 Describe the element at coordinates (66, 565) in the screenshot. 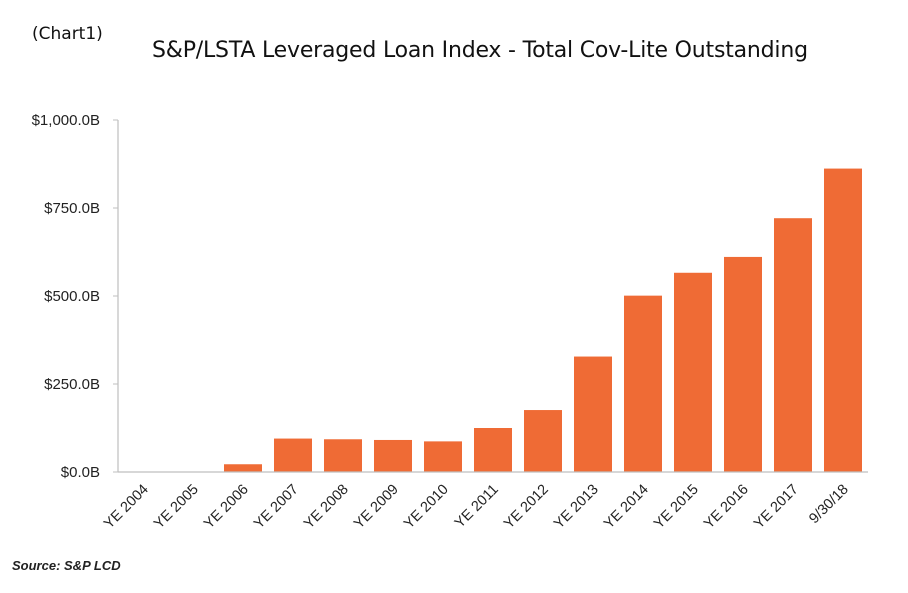

I see `source-note: Source: S&P LCD` at that location.